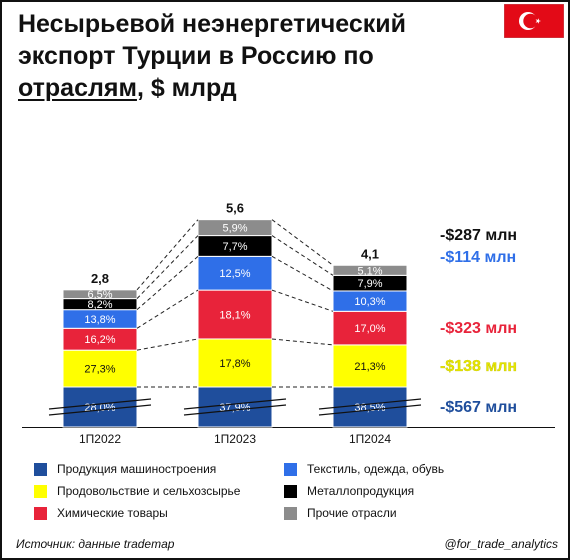 This screenshot has width=570, height=560. I want to click on bar-химические-товары-2, so click(370, 328).